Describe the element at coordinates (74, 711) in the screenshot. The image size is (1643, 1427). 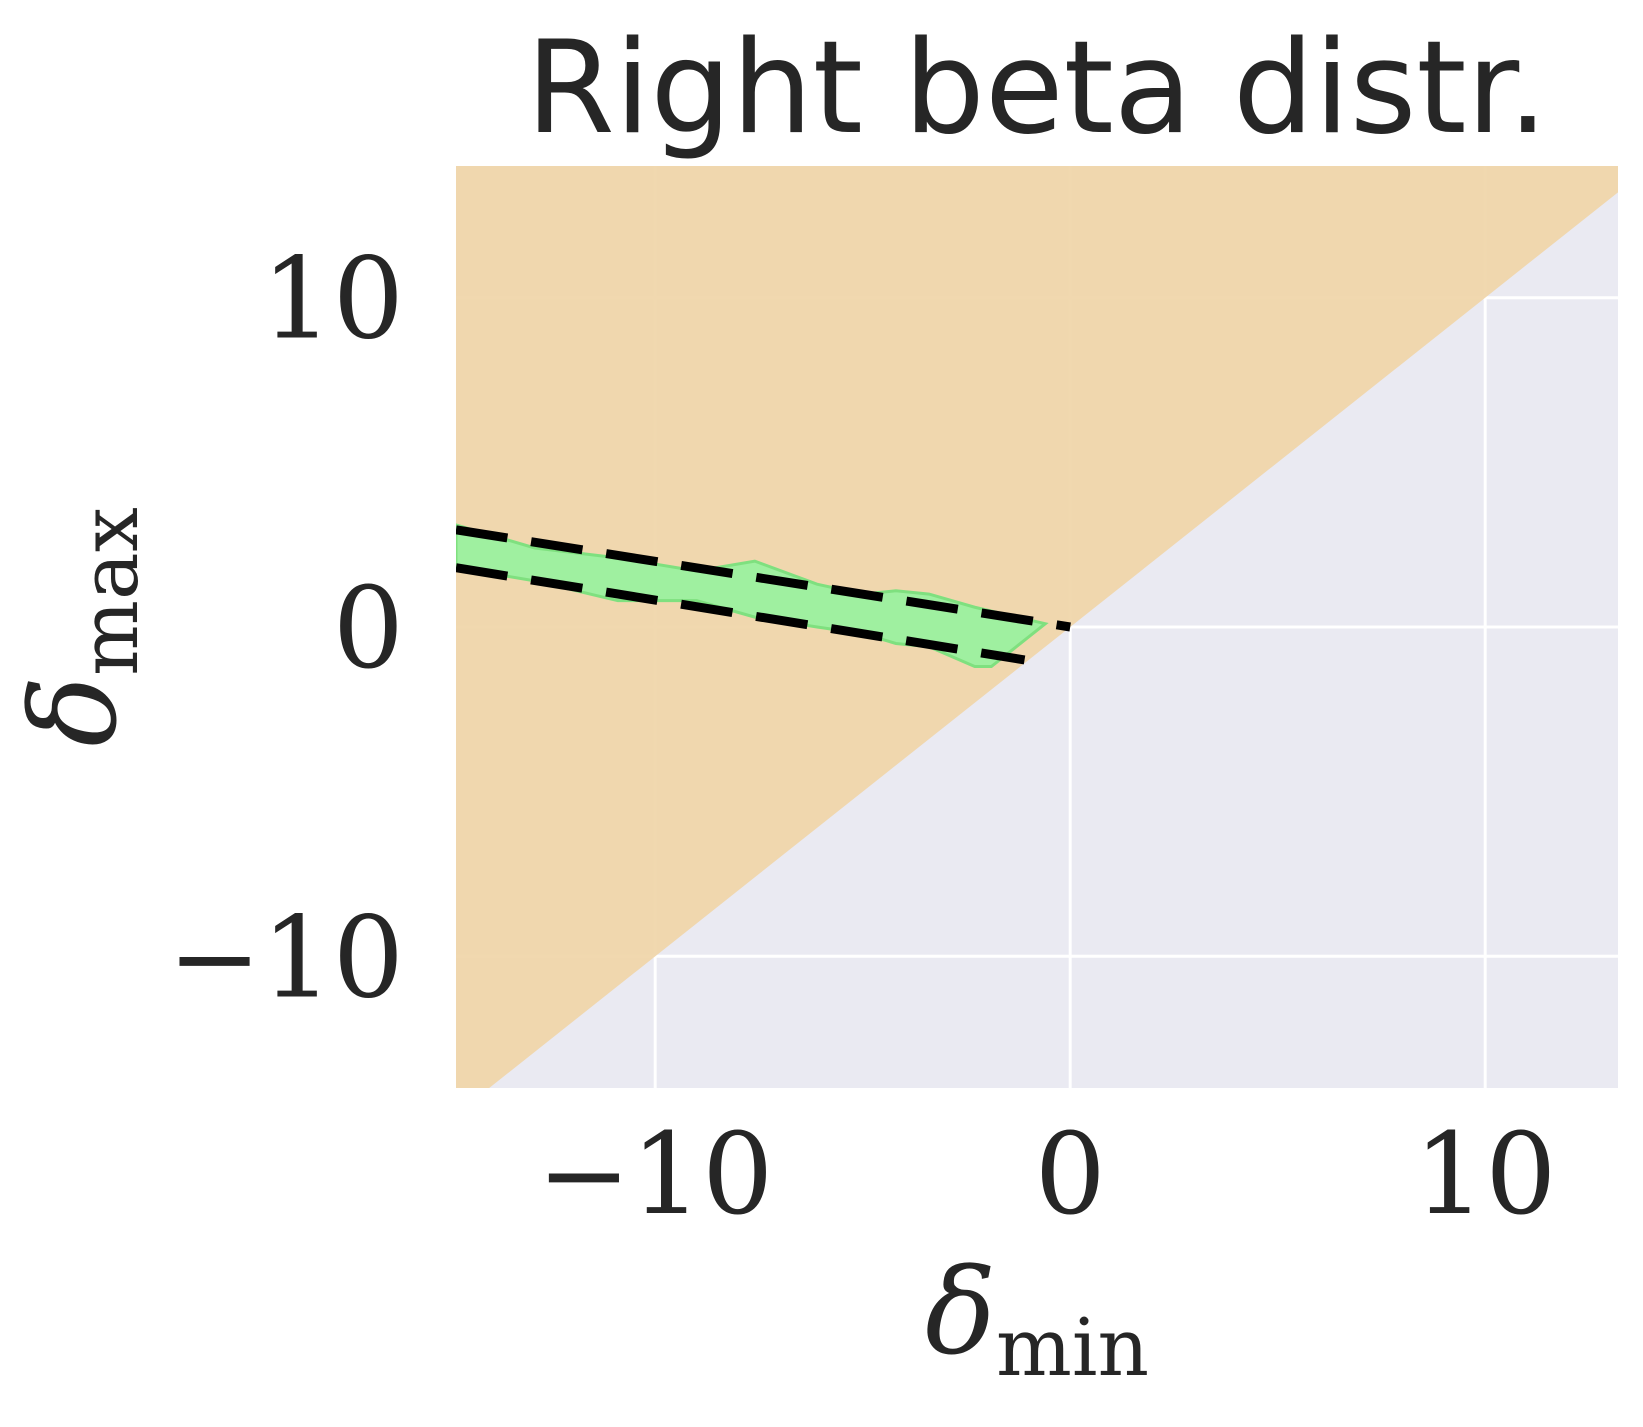
I see `y-axis-symbol: δ` at that location.